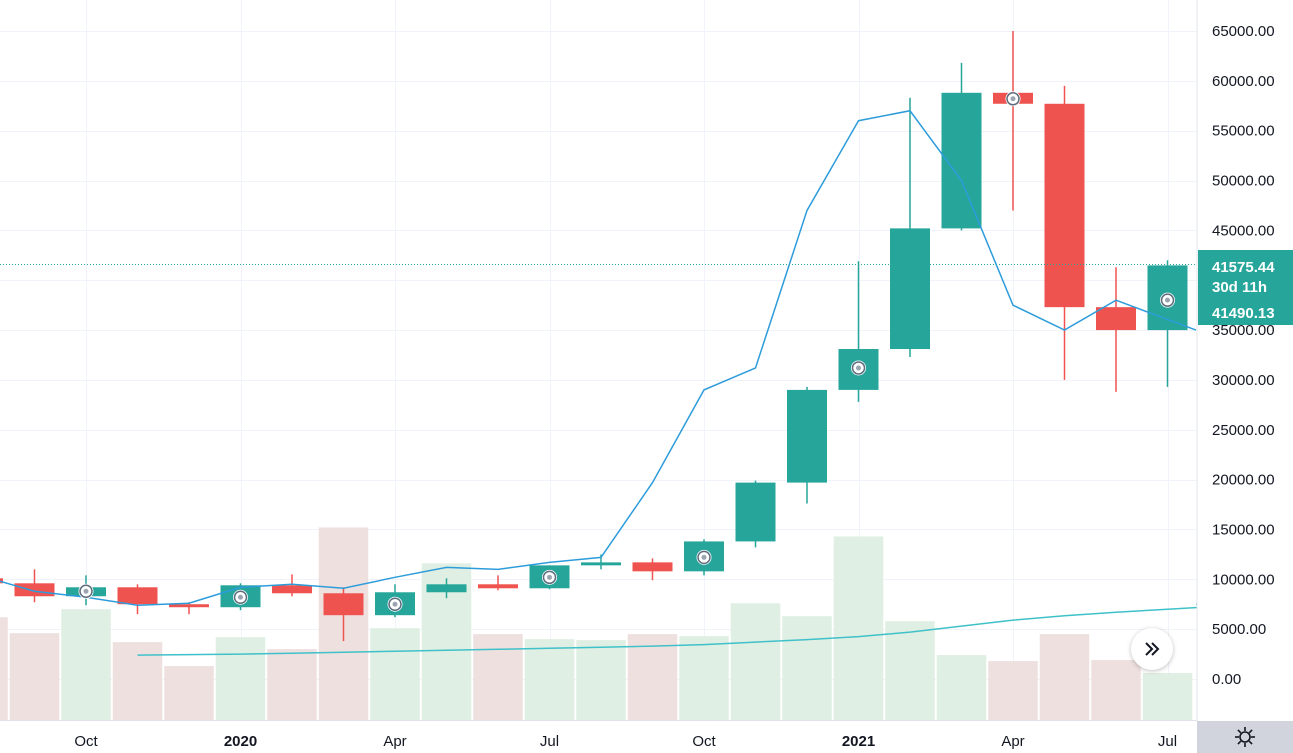  Describe the element at coordinates (858, 741) in the screenshot. I see `x-tick-label: 2021` at that location.